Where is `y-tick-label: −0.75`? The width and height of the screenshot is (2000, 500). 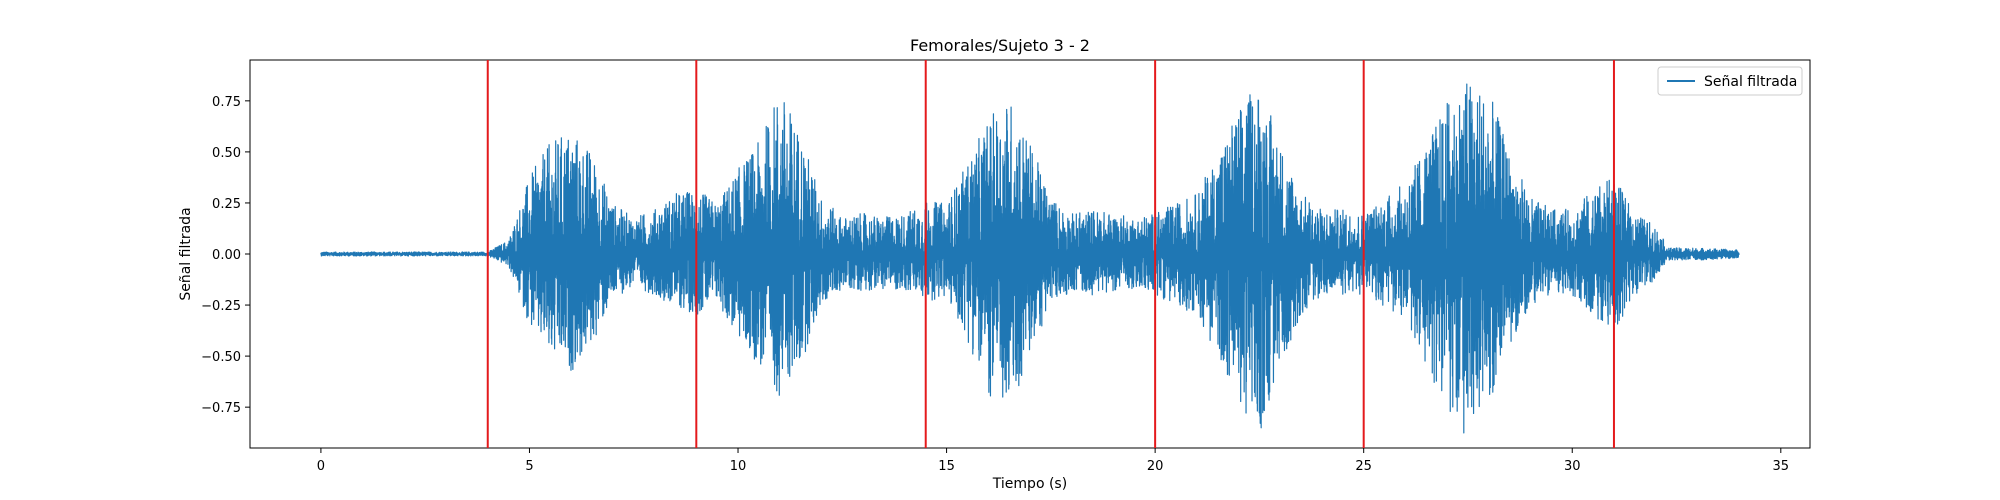 y-tick-label: −0.75 is located at coordinates (221, 408).